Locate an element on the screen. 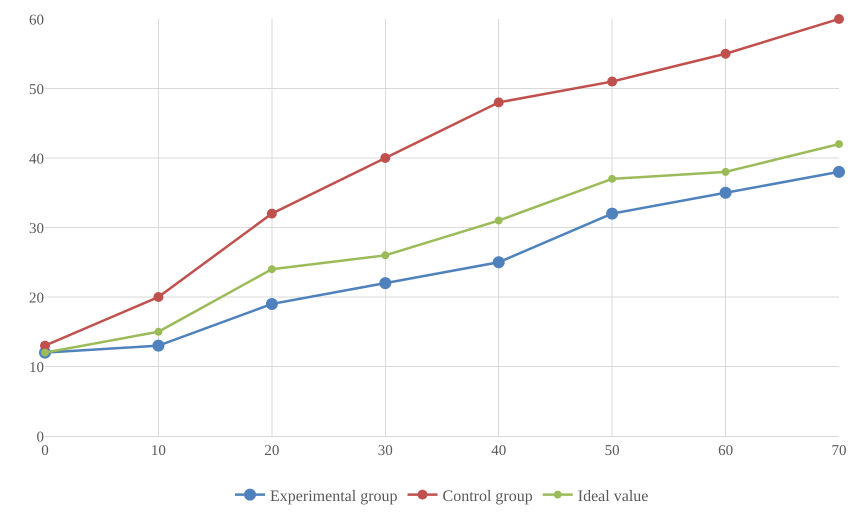 The width and height of the screenshot is (859, 524). x-tick-label: 40 is located at coordinates (498, 451).